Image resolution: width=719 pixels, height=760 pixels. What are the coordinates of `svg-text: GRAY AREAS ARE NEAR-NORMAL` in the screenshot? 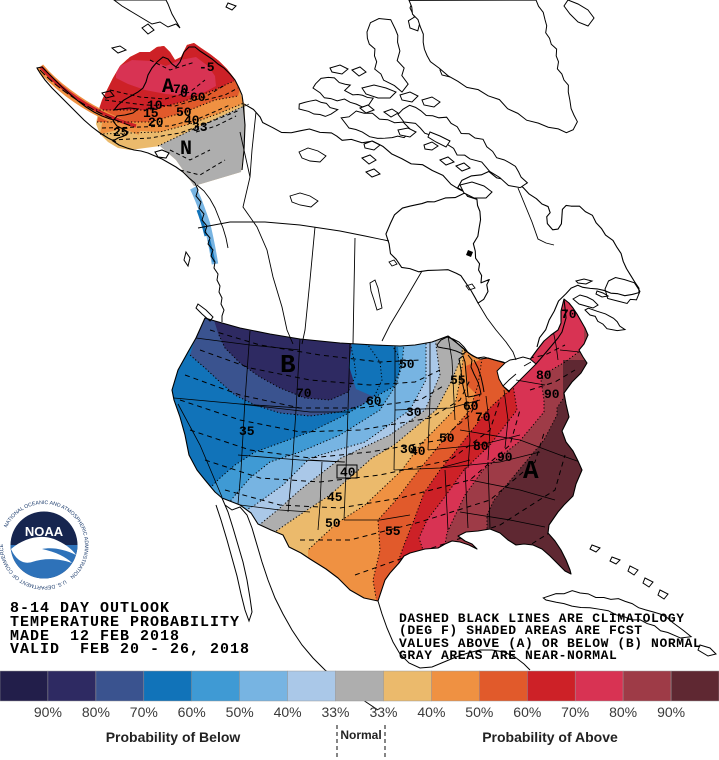 It's located at (508, 655).